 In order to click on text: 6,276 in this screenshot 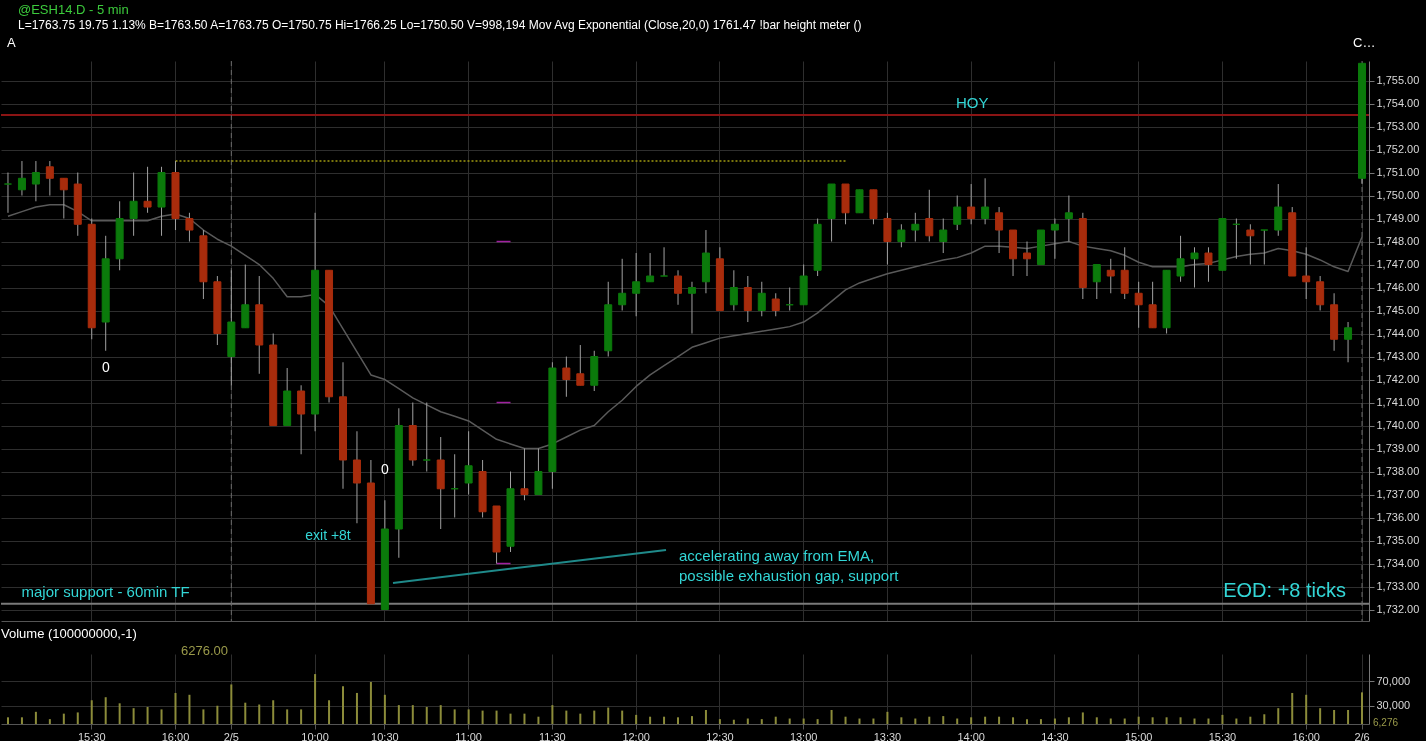, I will do `click(1386, 722)`.